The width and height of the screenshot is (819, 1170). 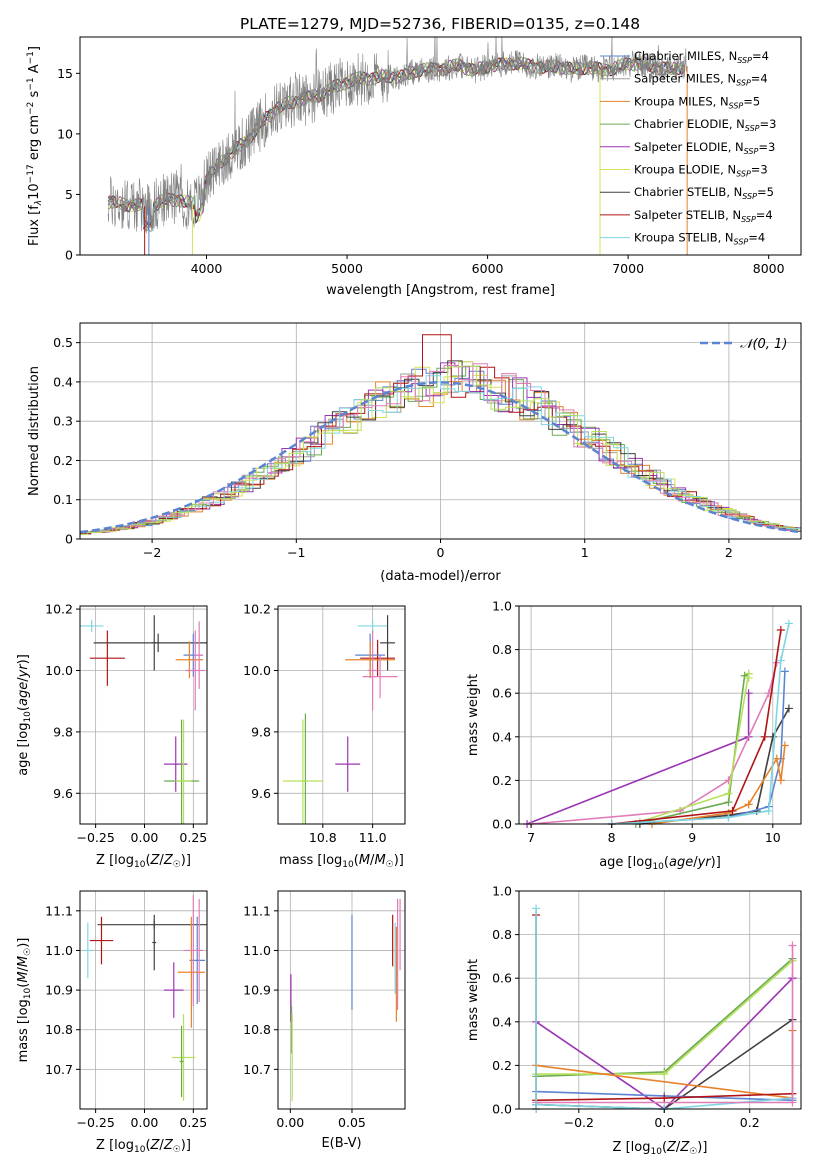 I want to click on y-tick-label: 0.0, so click(x=502, y=824).